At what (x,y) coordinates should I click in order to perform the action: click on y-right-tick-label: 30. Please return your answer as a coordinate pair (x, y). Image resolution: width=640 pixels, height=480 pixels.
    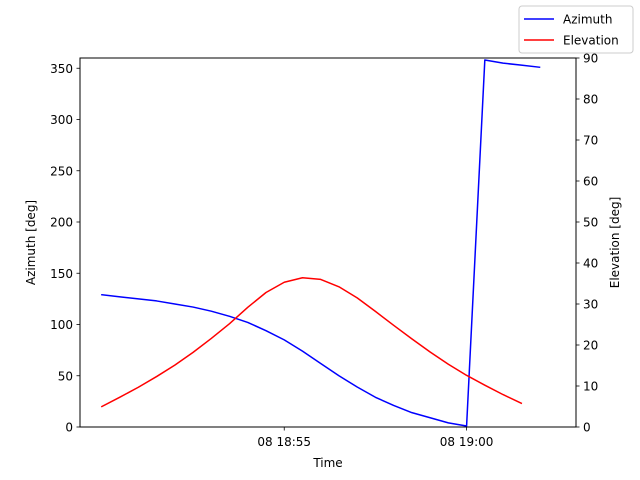
    Looking at the image, I should click on (590, 305).